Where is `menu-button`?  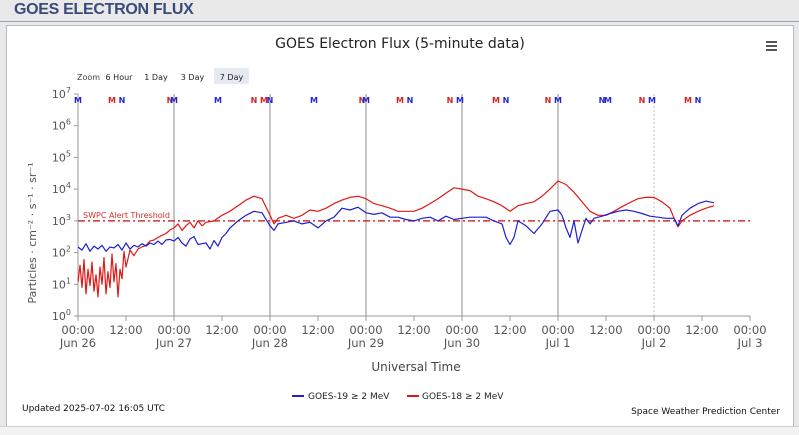 menu-button is located at coordinates (772, 46).